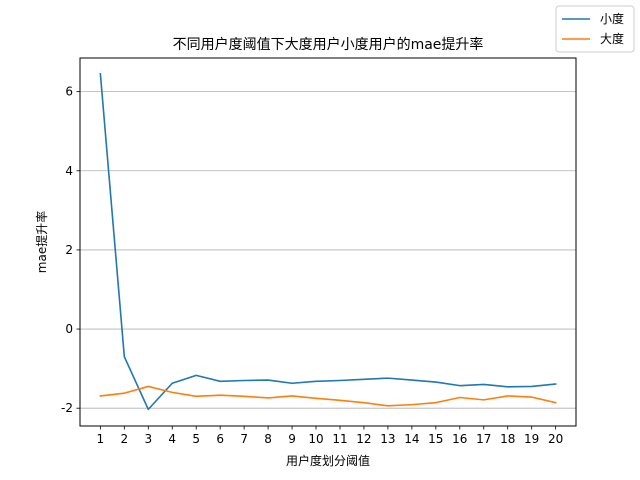 The width and height of the screenshot is (640, 480). What do you see at coordinates (612, 18) in the screenshot?
I see `legend-label: 小度` at bounding box center [612, 18].